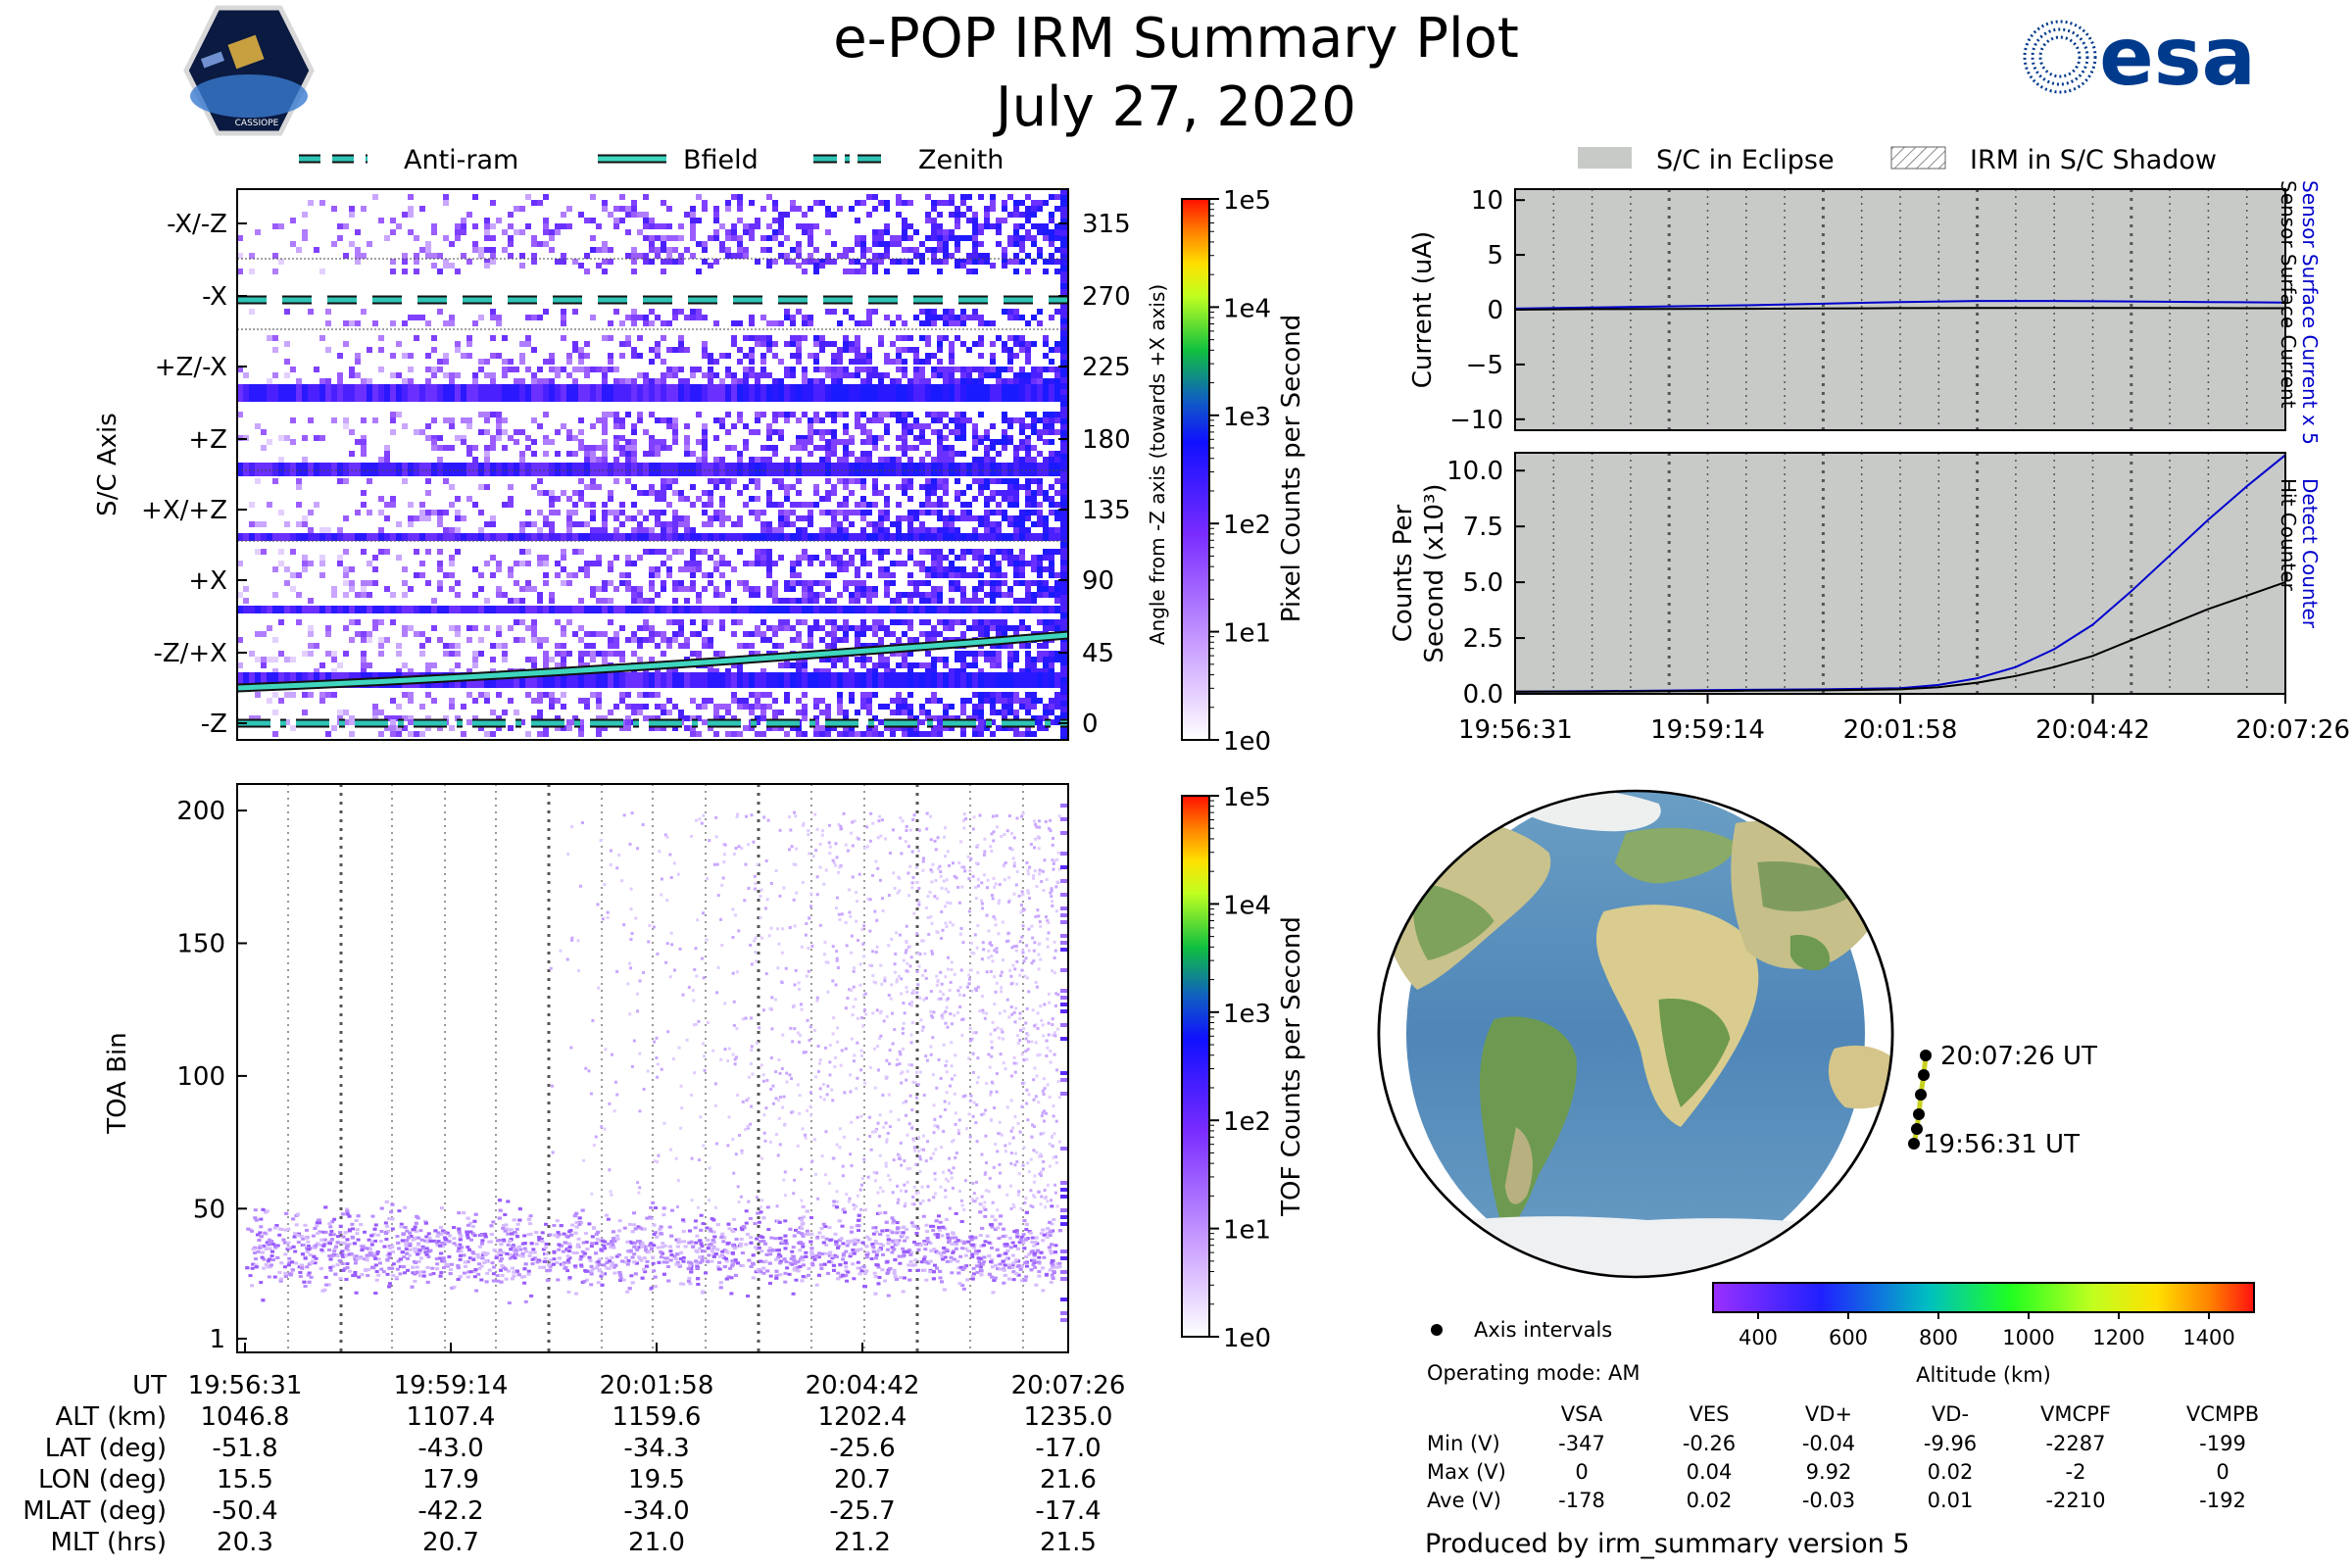  Describe the element at coordinates (1247, 525) in the screenshot. I see `pixel-colorbar-tick: 1e2` at that location.